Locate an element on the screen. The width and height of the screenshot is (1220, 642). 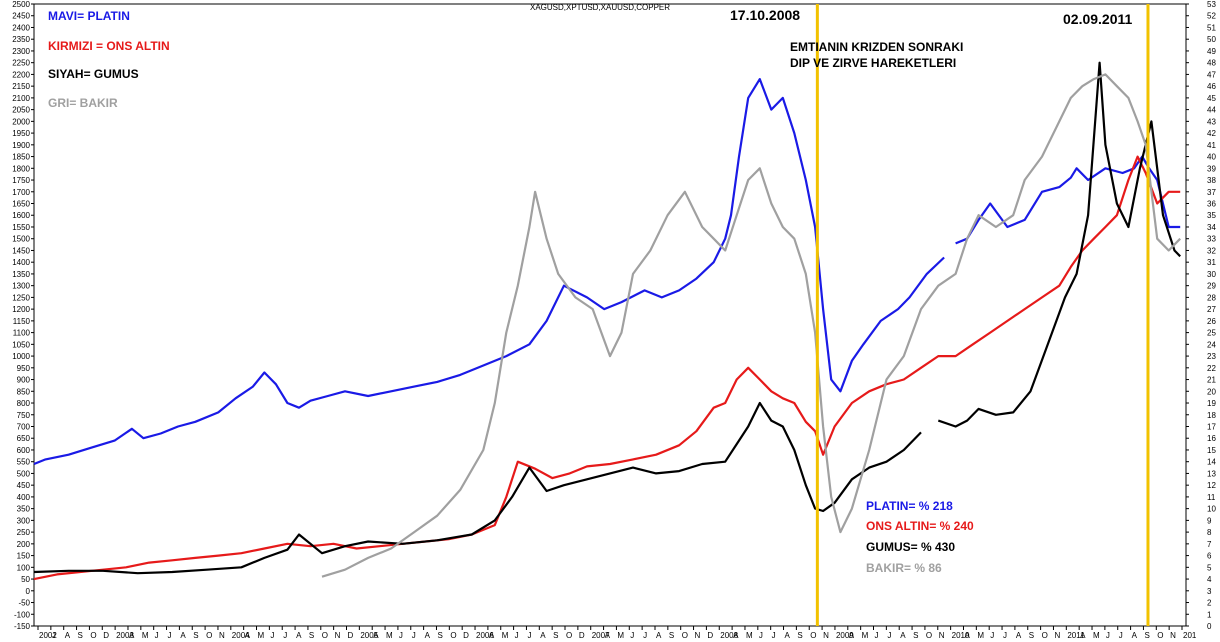
left-tick-label: 2150 is located at coordinates (21, 86).